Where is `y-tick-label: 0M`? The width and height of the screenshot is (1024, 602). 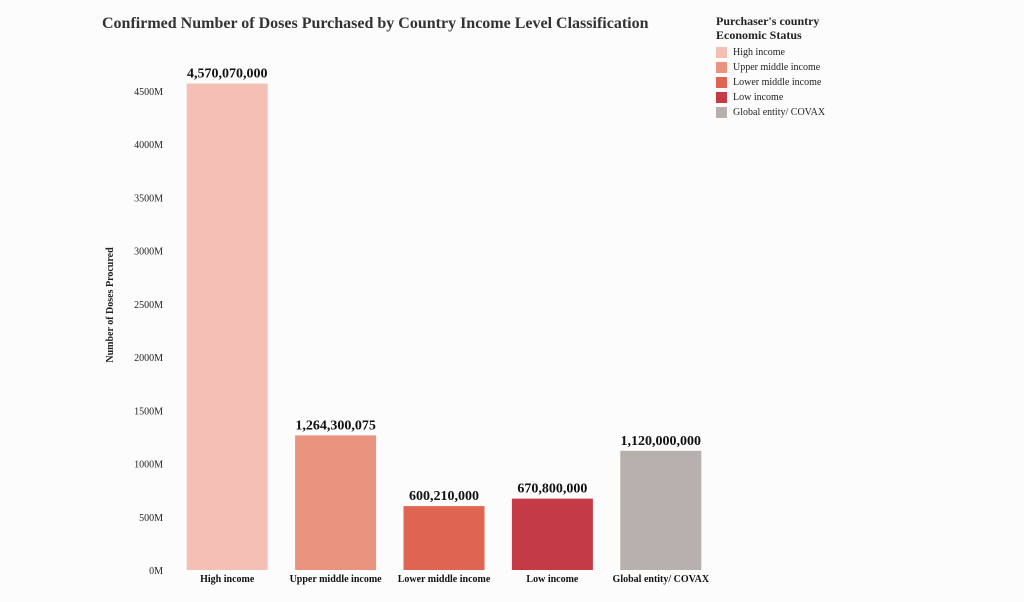
y-tick-label: 0M is located at coordinates (156, 571).